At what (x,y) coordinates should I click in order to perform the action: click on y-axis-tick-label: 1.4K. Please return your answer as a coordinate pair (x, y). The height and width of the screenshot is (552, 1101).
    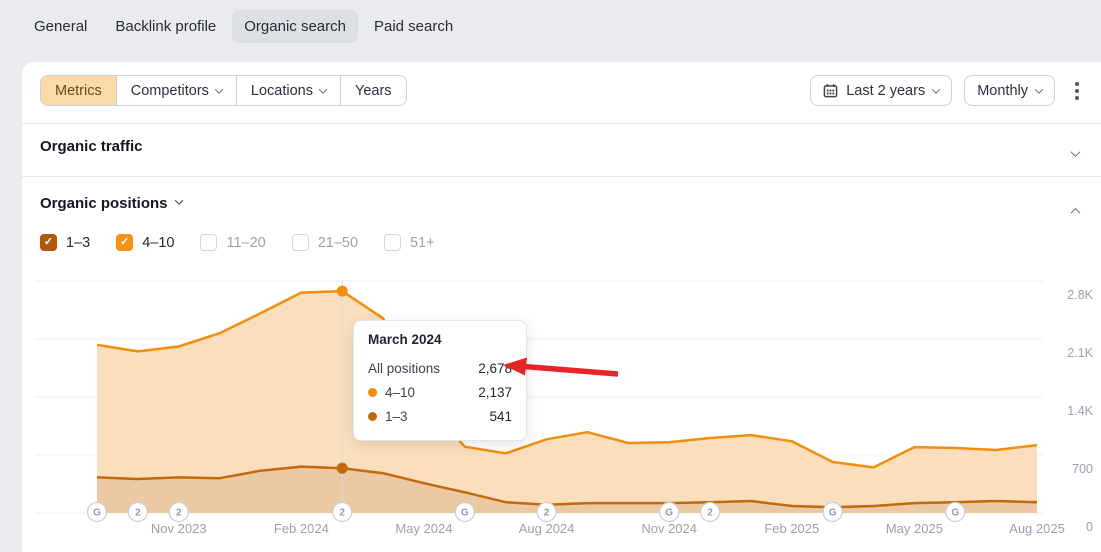
    Looking at the image, I should click on (1080, 411).